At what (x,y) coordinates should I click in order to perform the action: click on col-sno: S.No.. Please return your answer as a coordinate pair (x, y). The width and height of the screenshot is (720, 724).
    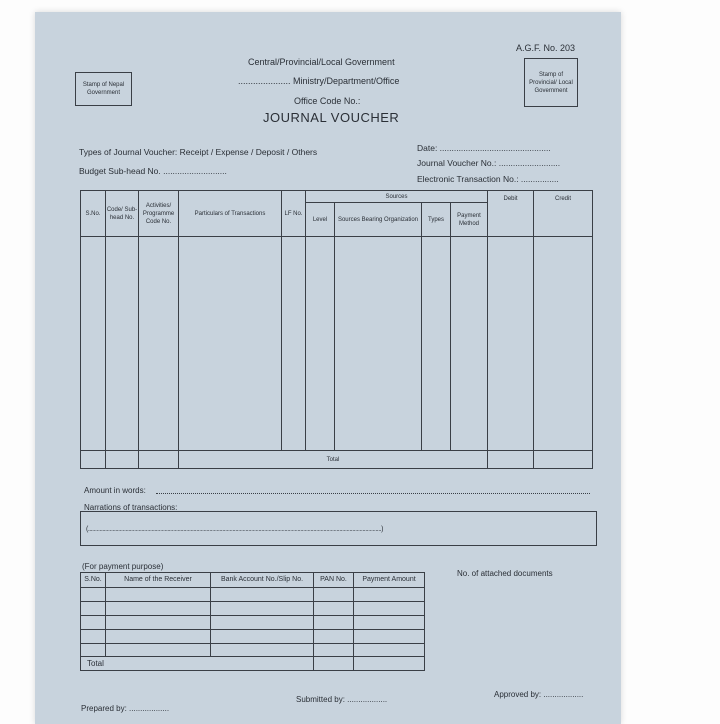
    Looking at the image, I should click on (93, 213).